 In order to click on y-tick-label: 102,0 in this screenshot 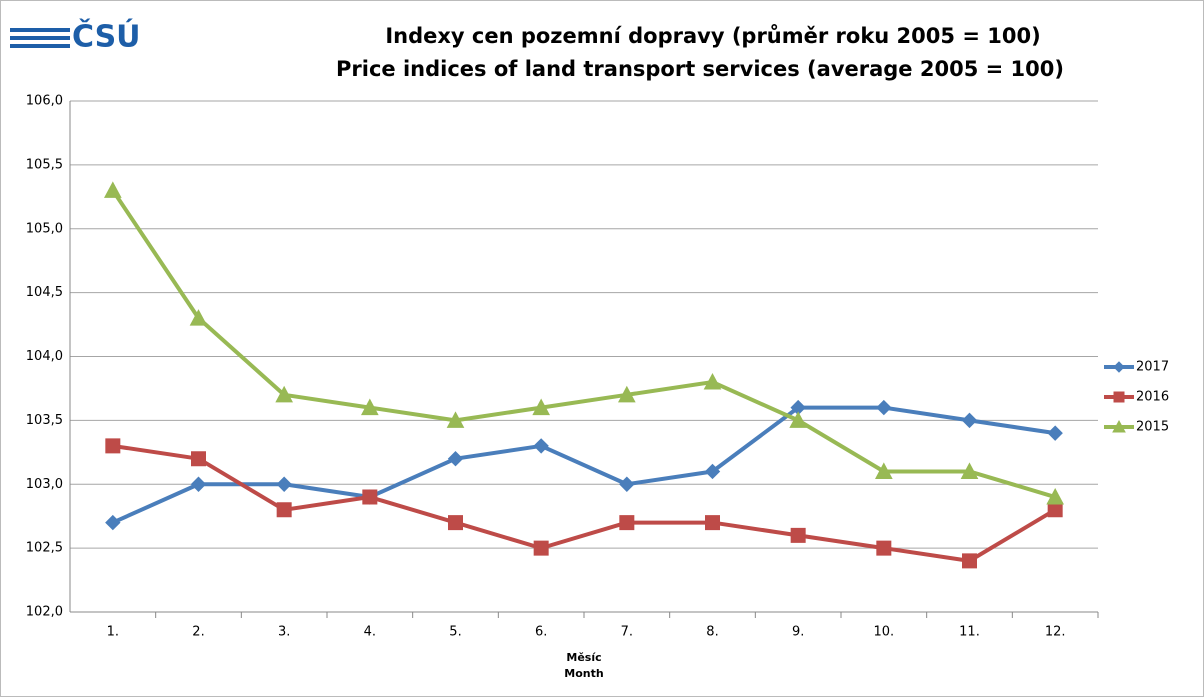, I will do `click(44, 612)`.